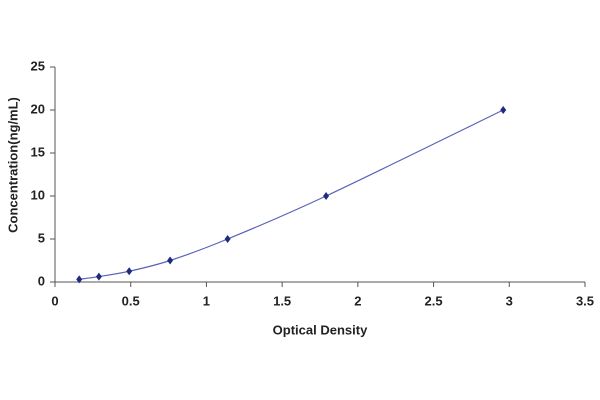 This screenshot has height=400, width=600. What do you see at coordinates (38, 108) in the screenshot?
I see `y-tick-label: 20` at bounding box center [38, 108].